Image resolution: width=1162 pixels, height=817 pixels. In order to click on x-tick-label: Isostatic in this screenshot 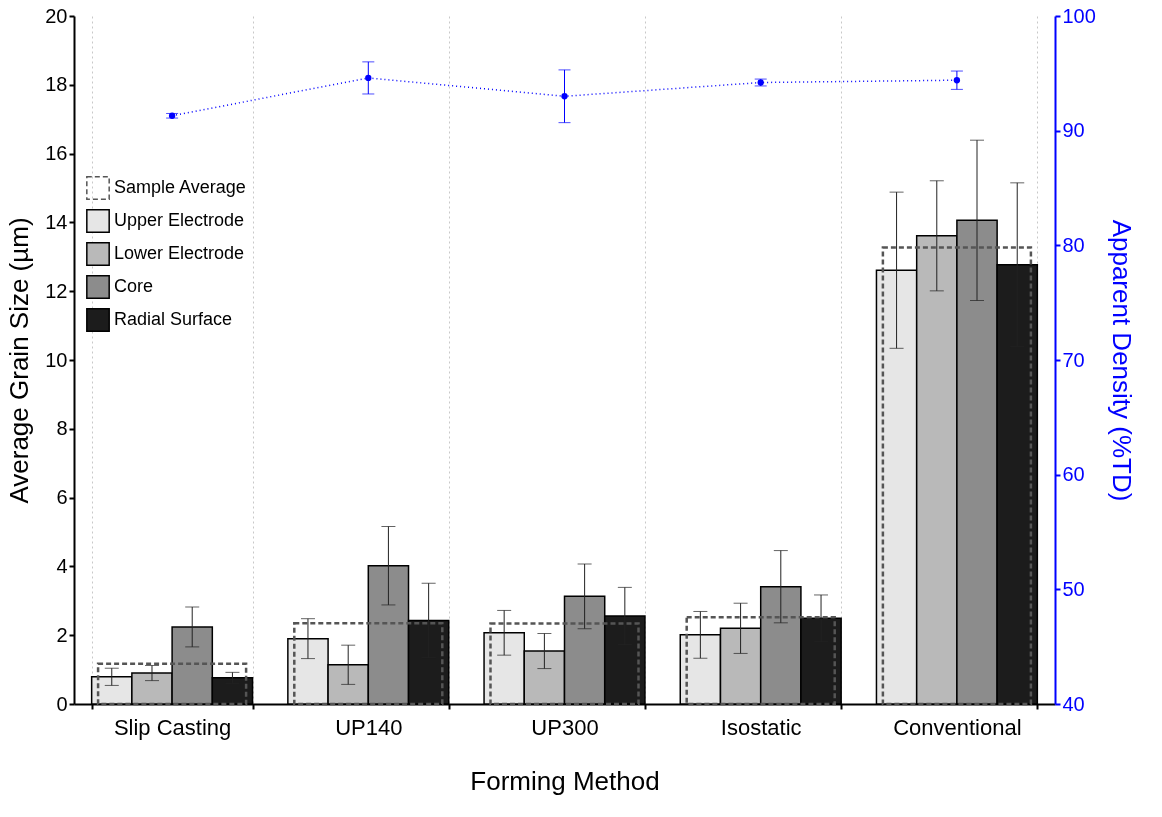, I will do `click(761, 727)`.